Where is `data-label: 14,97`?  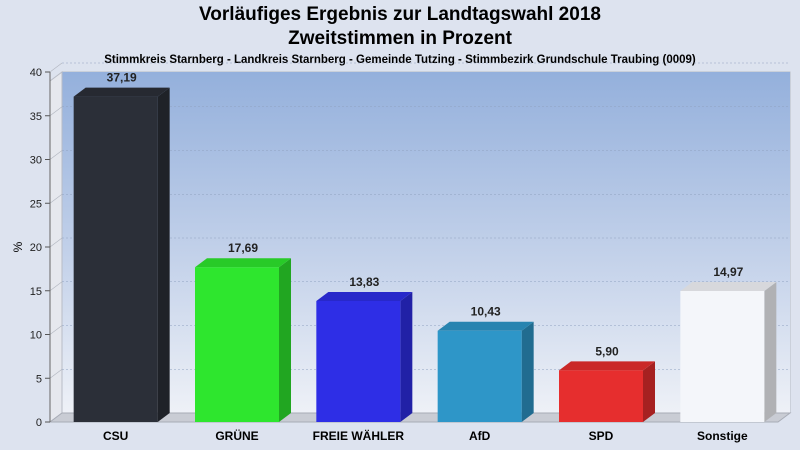
data-label: 14,97 is located at coordinates (728, 272).